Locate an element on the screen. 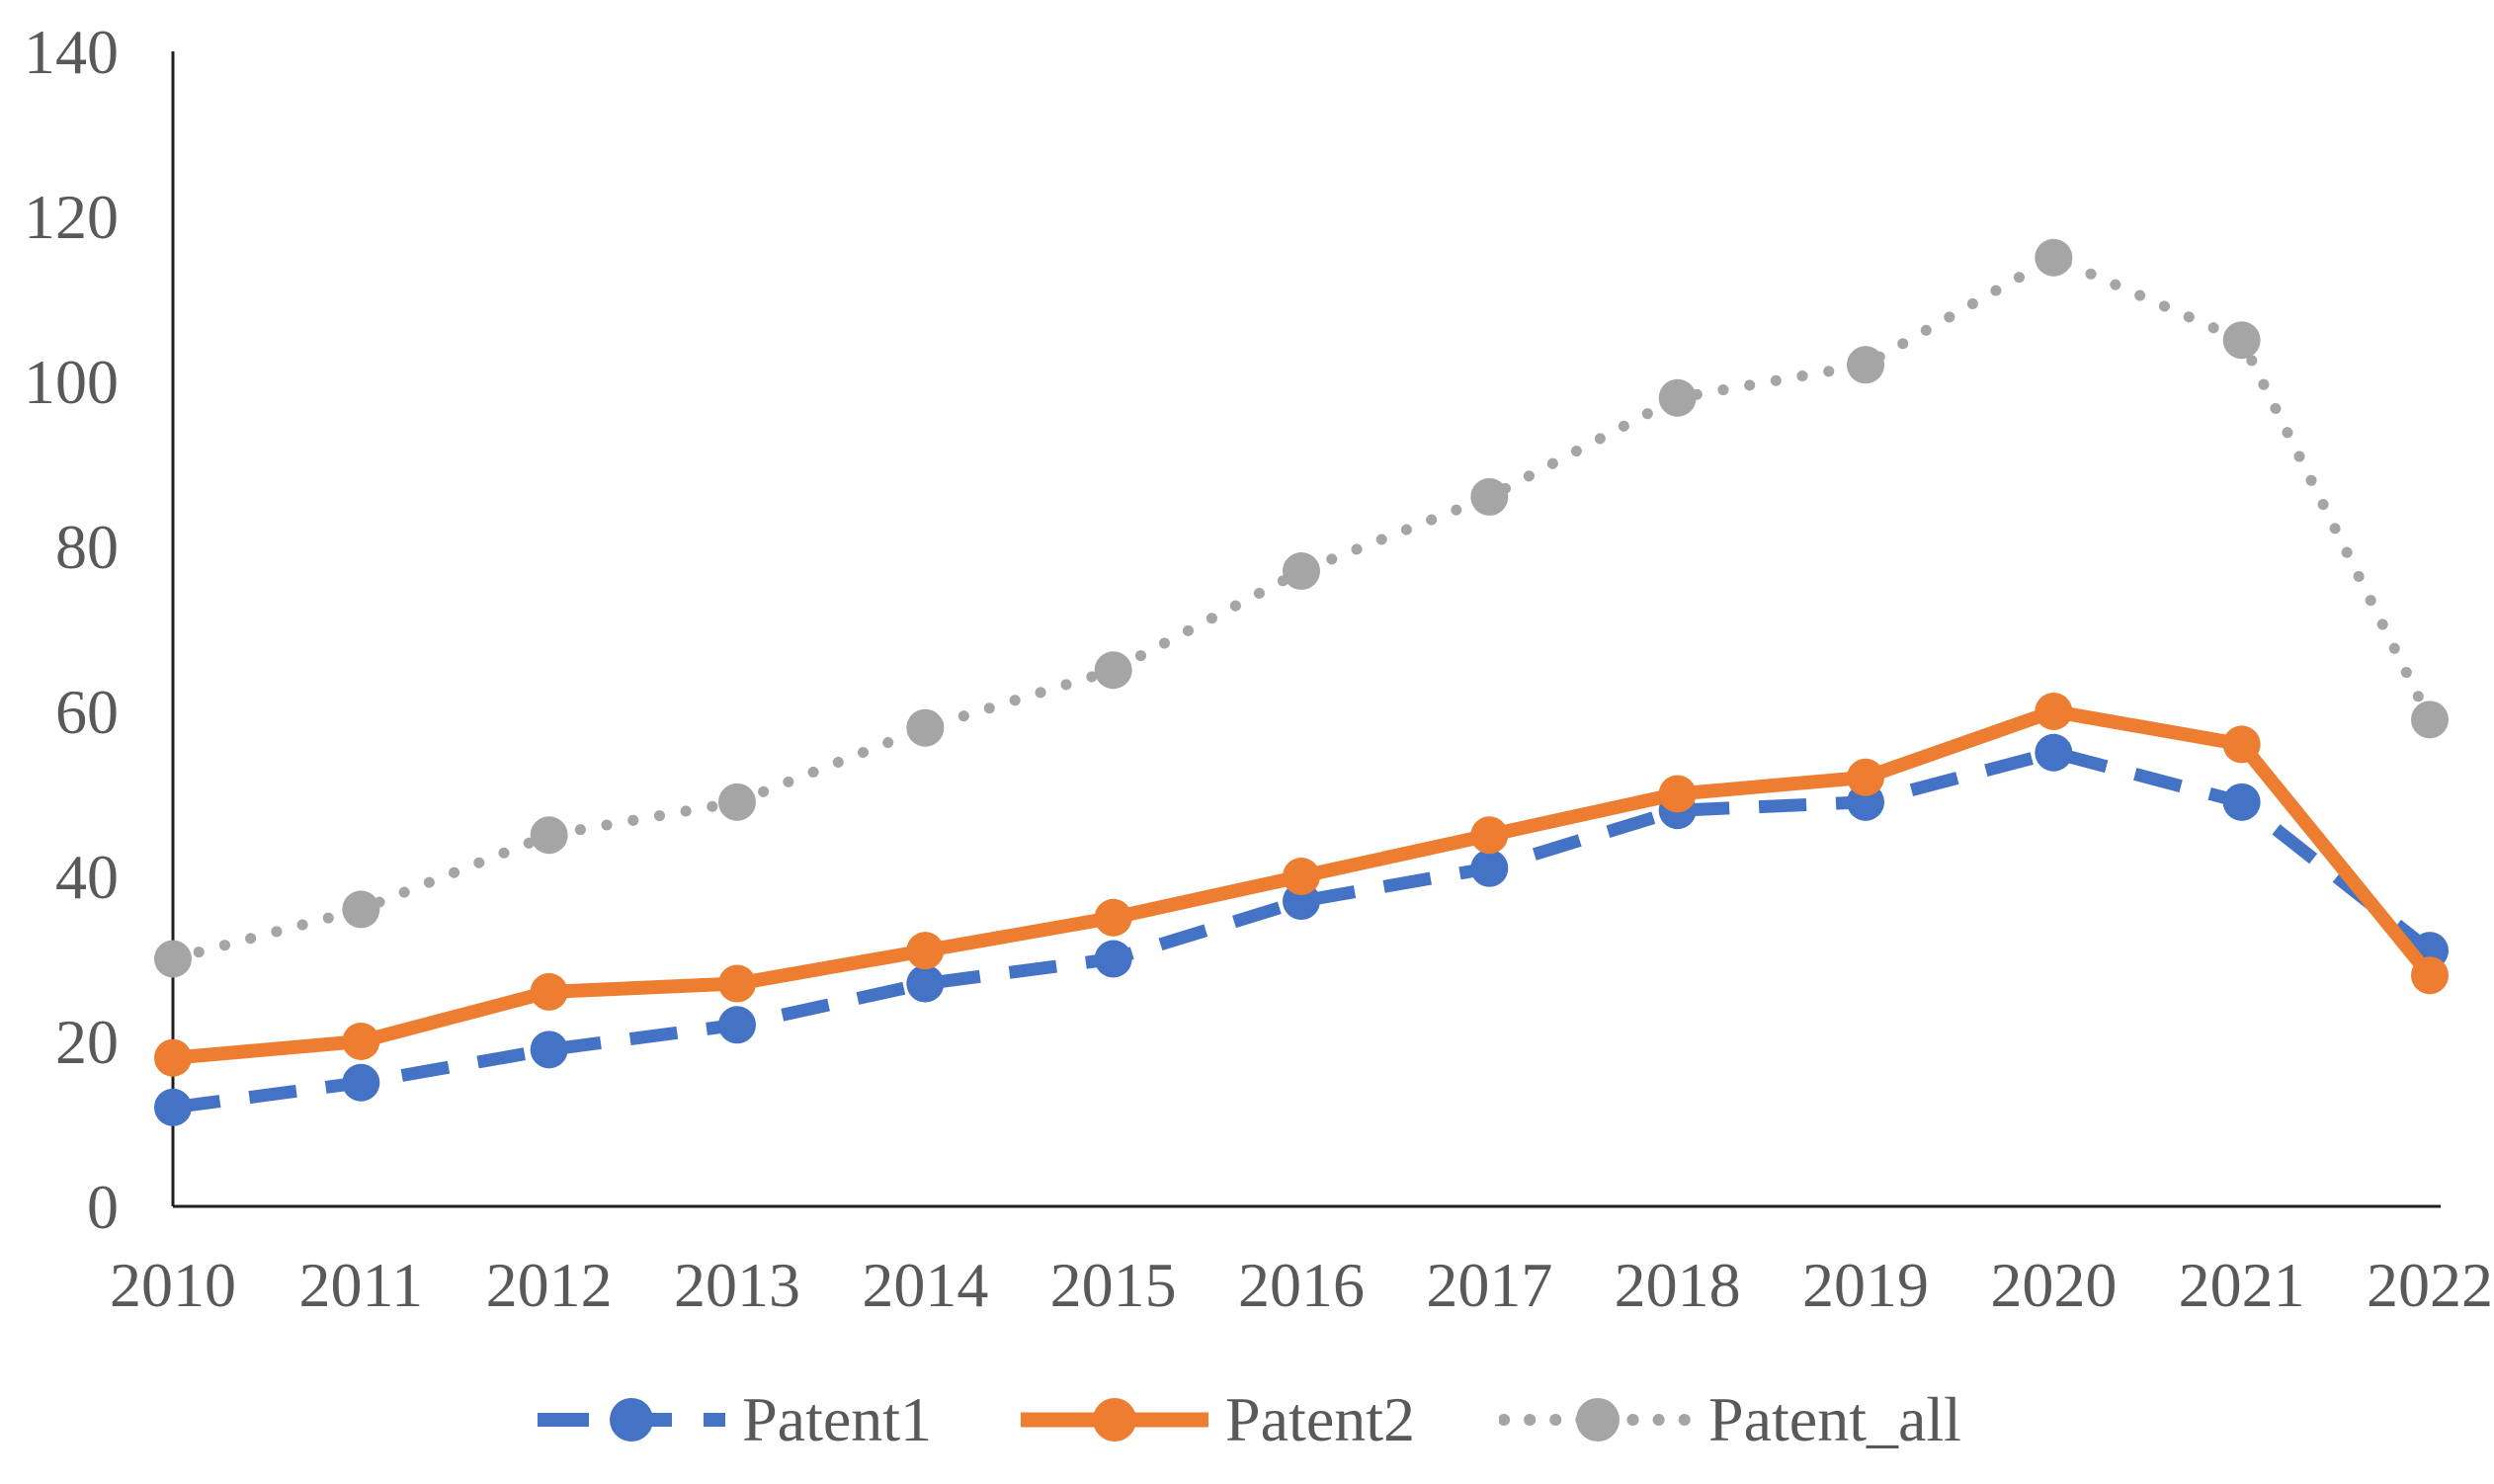 The image size is (2494, 1484). legend-item-patent-all: Patent_all is located at coordinates (1730, 1419).